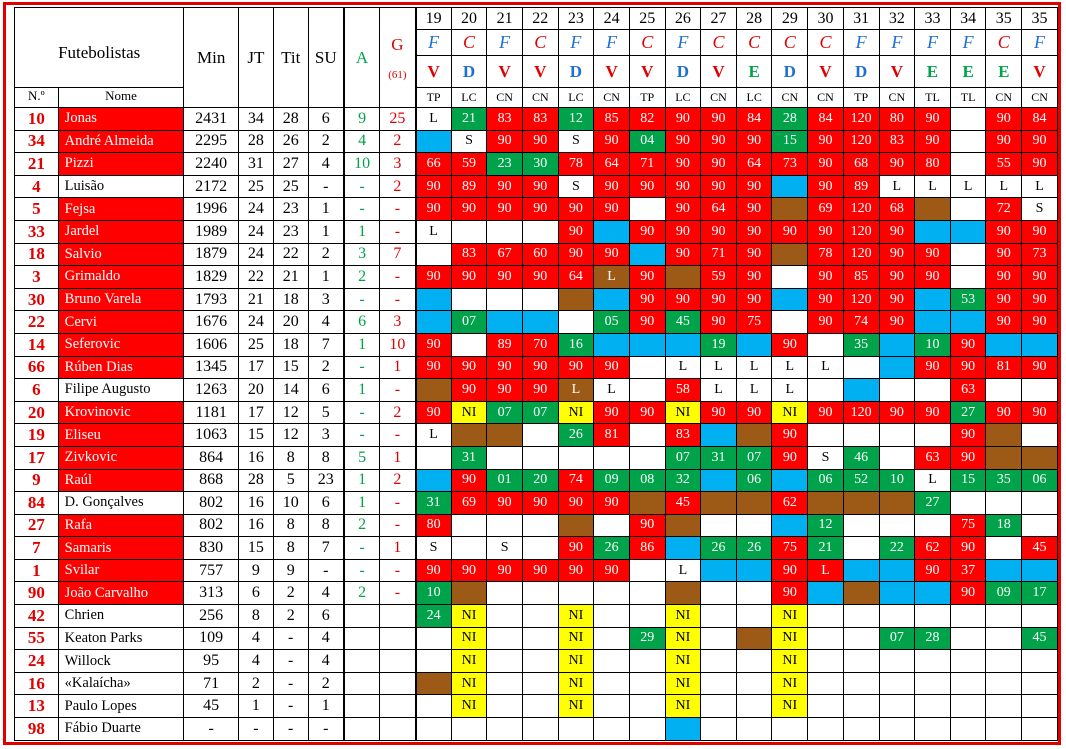 Image resolution: width=1066 pixels, height=749 pixels. Describe the element at coordinates (611, 322) in the screenshot. I see `match-cell: 05` at that location.